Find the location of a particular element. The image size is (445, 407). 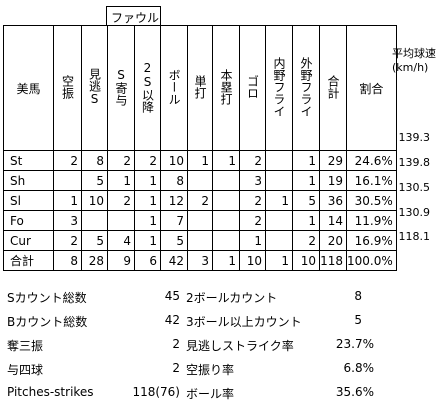

header-homerun: 本塁打 is located at coordinates (226, 88).